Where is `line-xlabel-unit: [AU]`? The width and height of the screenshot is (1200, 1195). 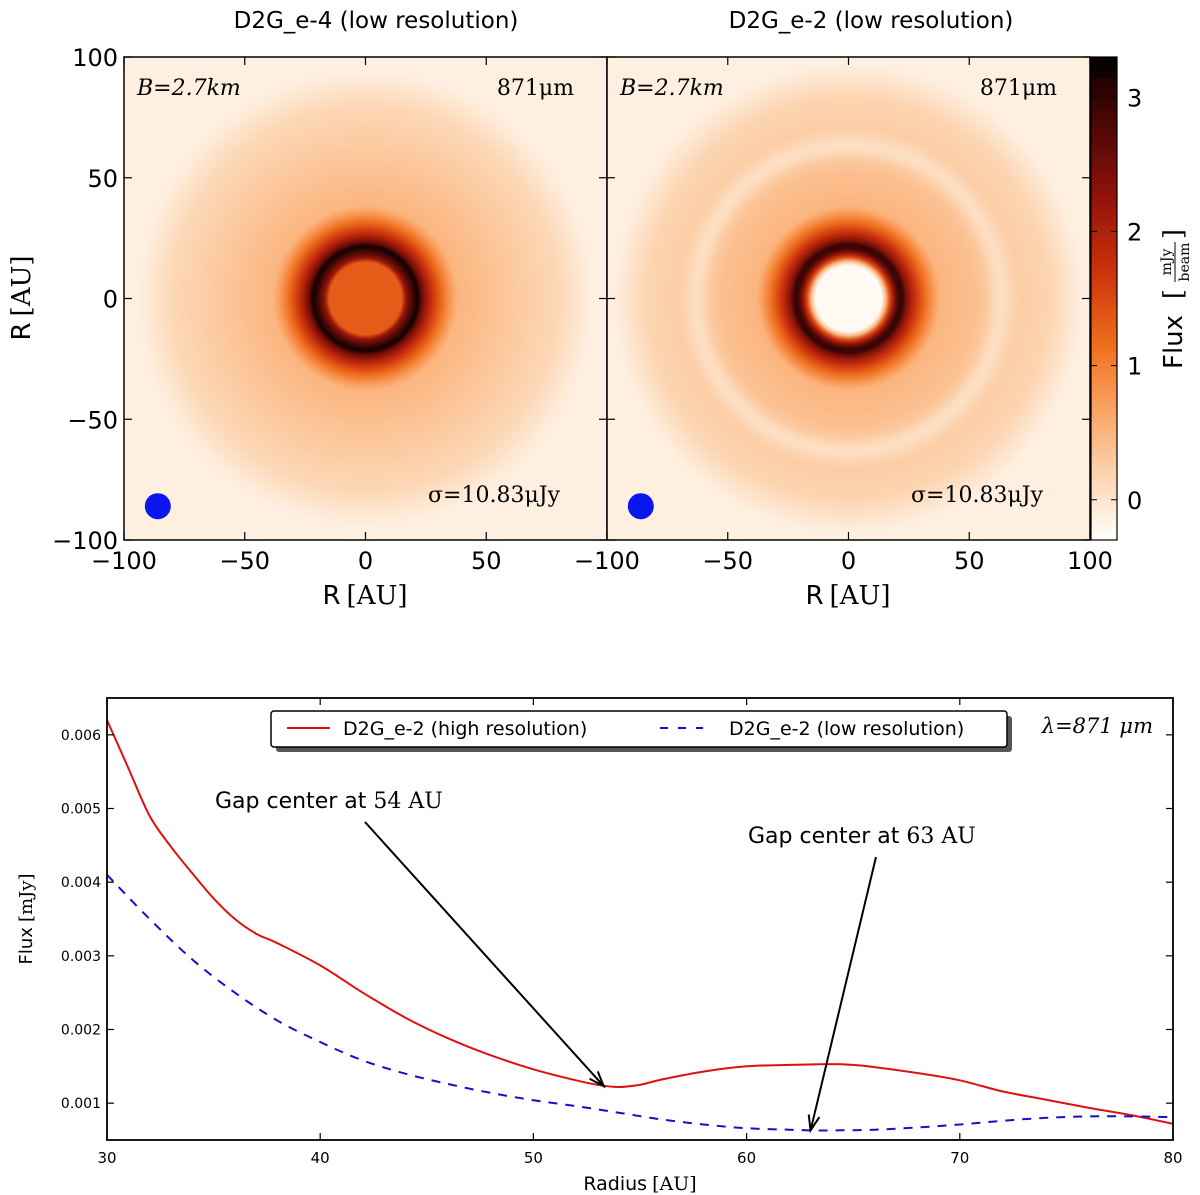 line-xlabel-unit: [AU] is located at coordinates (674, 1184).